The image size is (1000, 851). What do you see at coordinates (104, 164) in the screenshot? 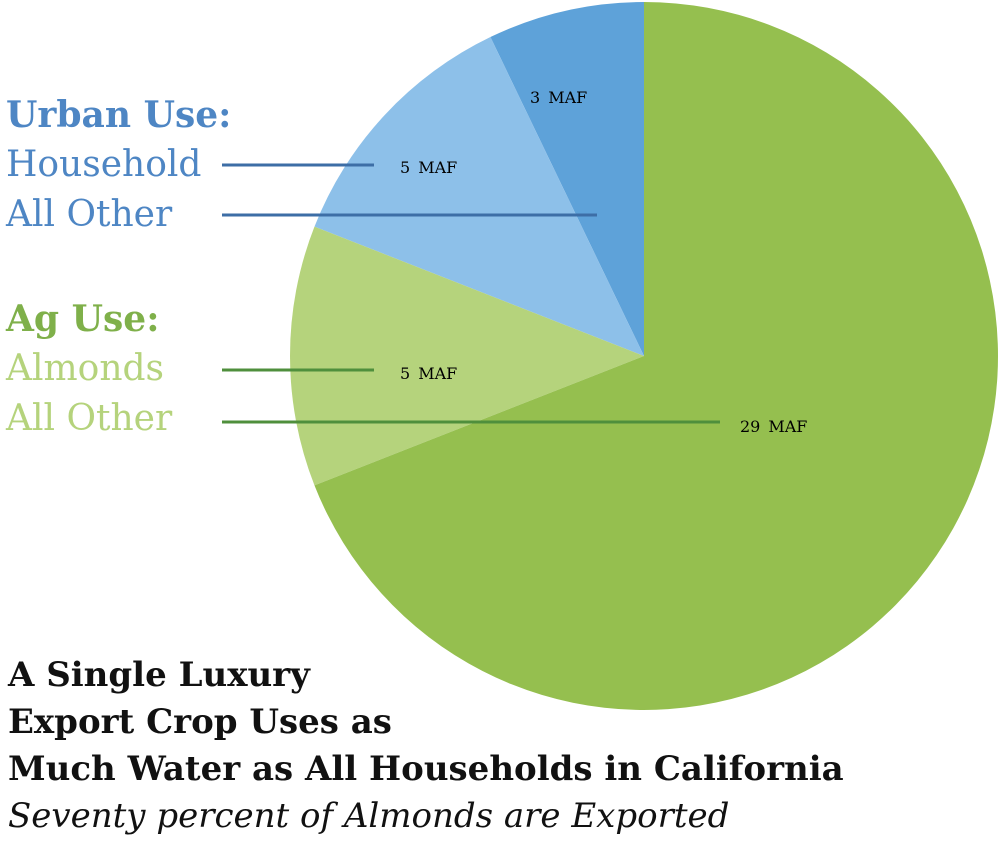
I see `legend-item-household: Household` at bounding box center [104, 164].